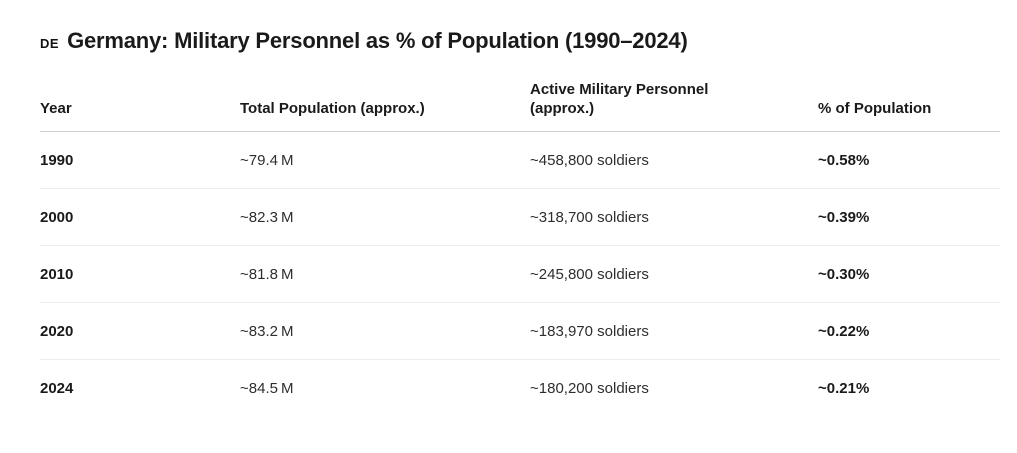  What do you see at coordinates (909, 106) in the screenshot?
I see `column-header-percent-population: % of Population` at bounding box center [909, 106].